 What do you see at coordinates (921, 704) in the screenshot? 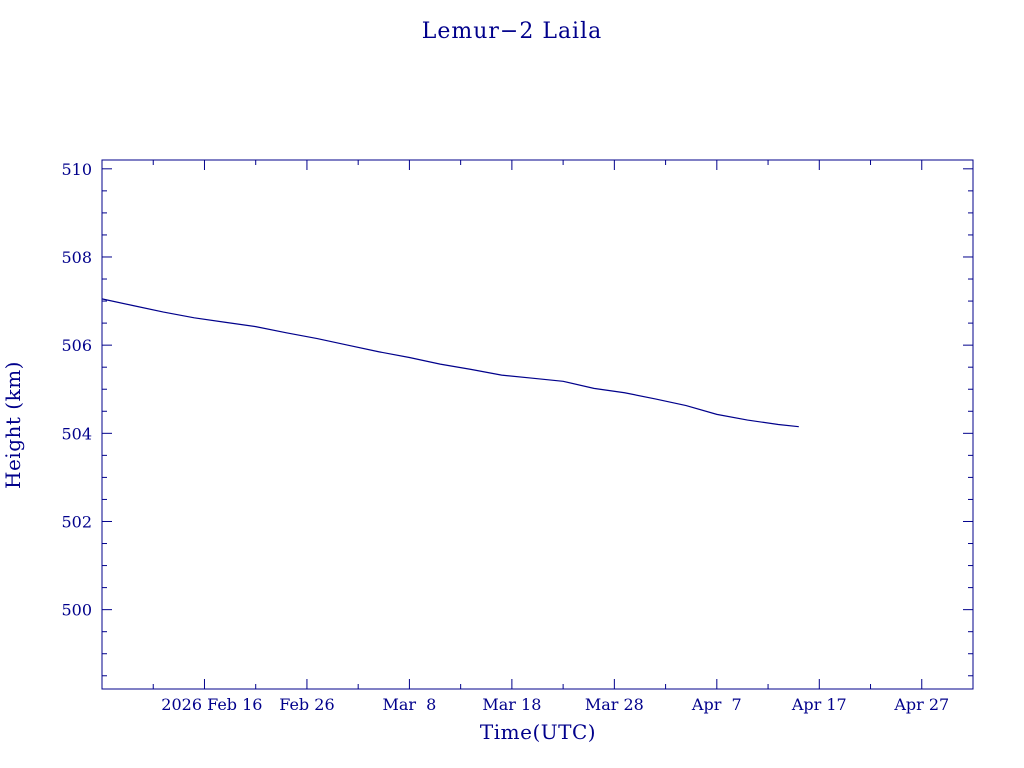
I see `x-tick-label: Apr 27` at bounding box center [921, 704].